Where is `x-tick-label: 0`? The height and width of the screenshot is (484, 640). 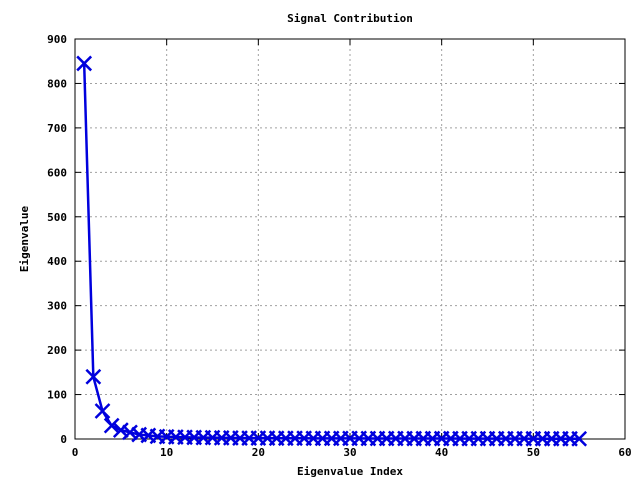
x-tick-label: 0 is located at coordinates (75, 452).